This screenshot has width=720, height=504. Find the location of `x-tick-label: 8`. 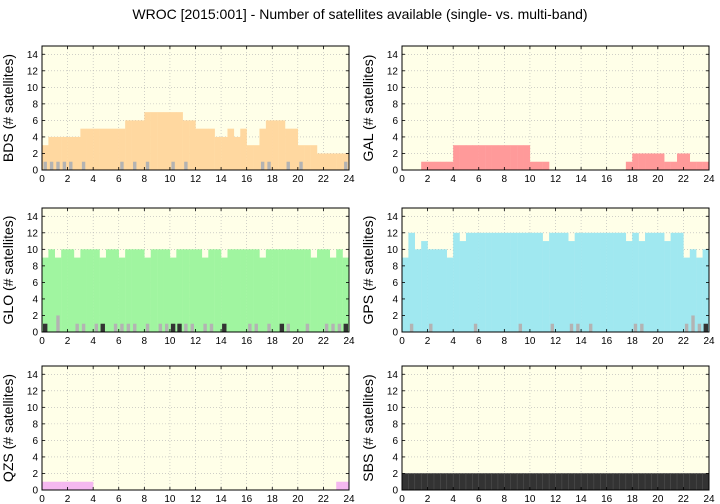

x-tick-label: 8 is located at coordinates (505, 499).